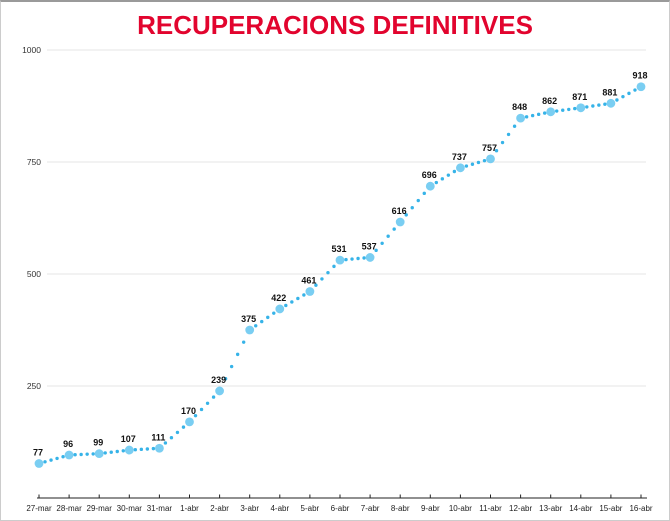 The image size is (670, 521). I want to click on data-point-label: 871, so click(579, 97).